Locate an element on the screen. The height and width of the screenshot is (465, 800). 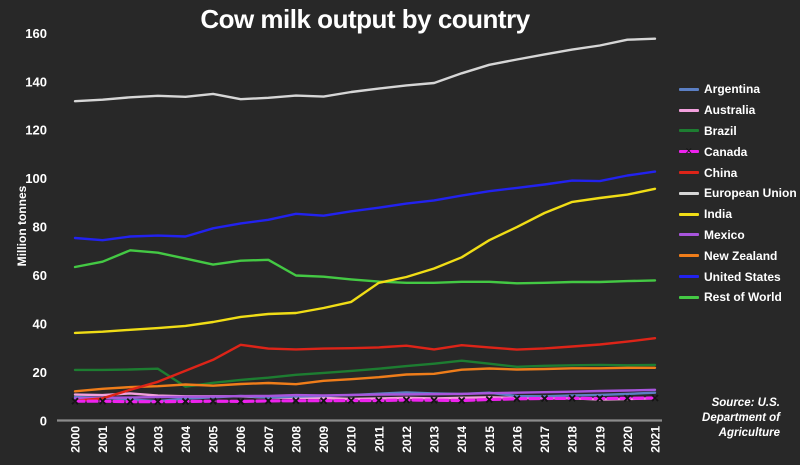
x-tick-label: 2005 is located at coordinates (214, 439).